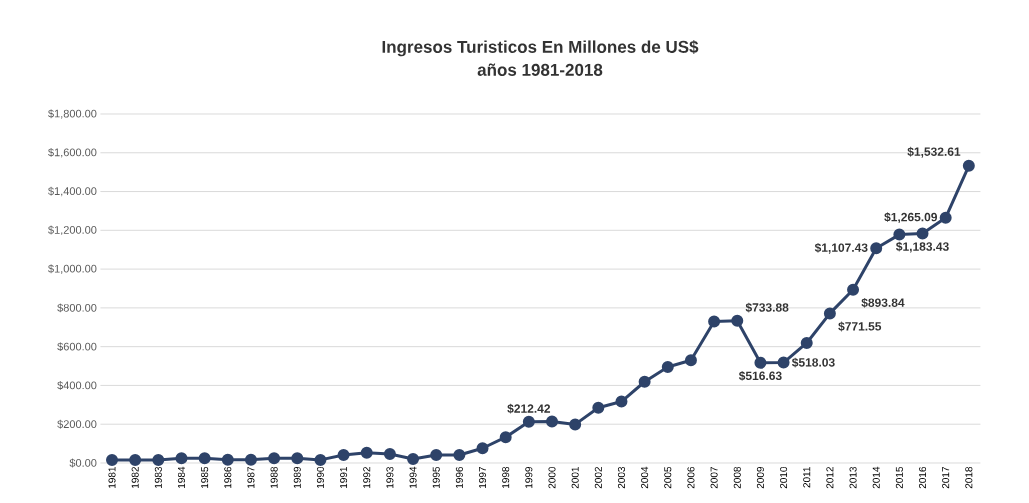  I want to click on data-label: $516.63, so click(760, 376).